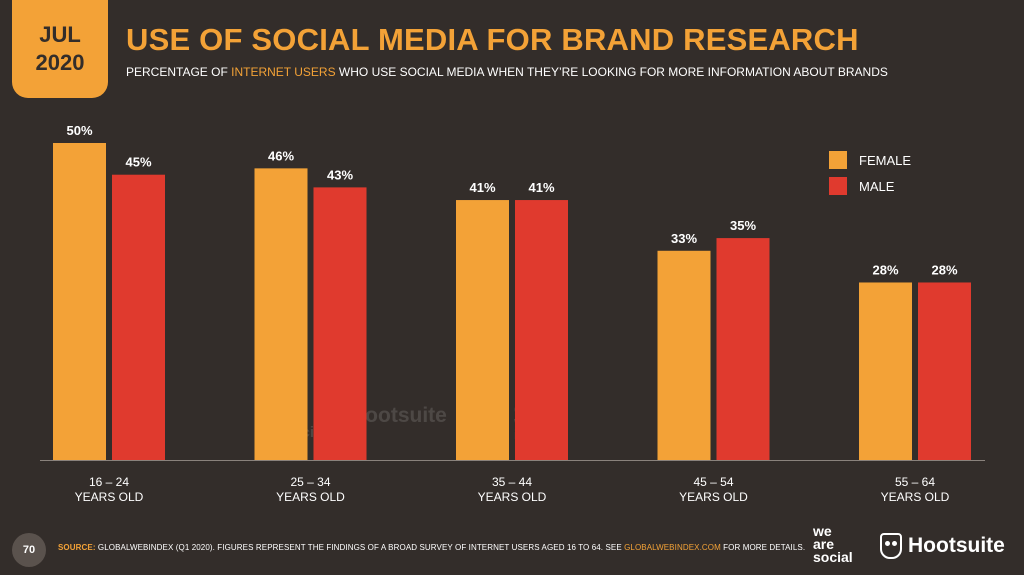 The image size is (1024, 575). I want to click on x-tick-label: 45 – 54 YEARS OLD, so click(714, 490).